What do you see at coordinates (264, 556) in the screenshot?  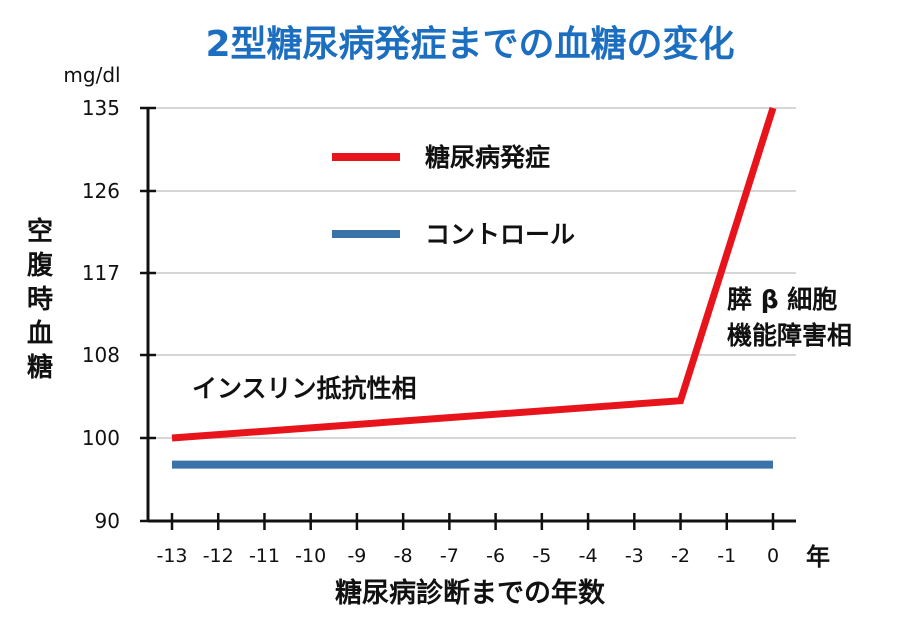 I see `x-tick-label-2: -11` at bounding box center [264, 556].